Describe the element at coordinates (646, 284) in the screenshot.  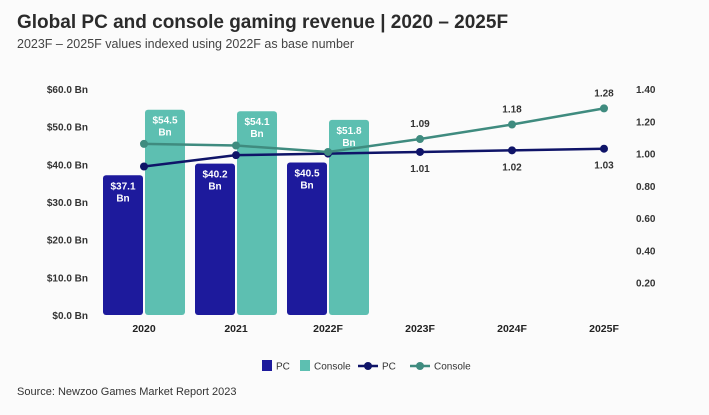
I see `right-axis-tick: 0.20` at that location.